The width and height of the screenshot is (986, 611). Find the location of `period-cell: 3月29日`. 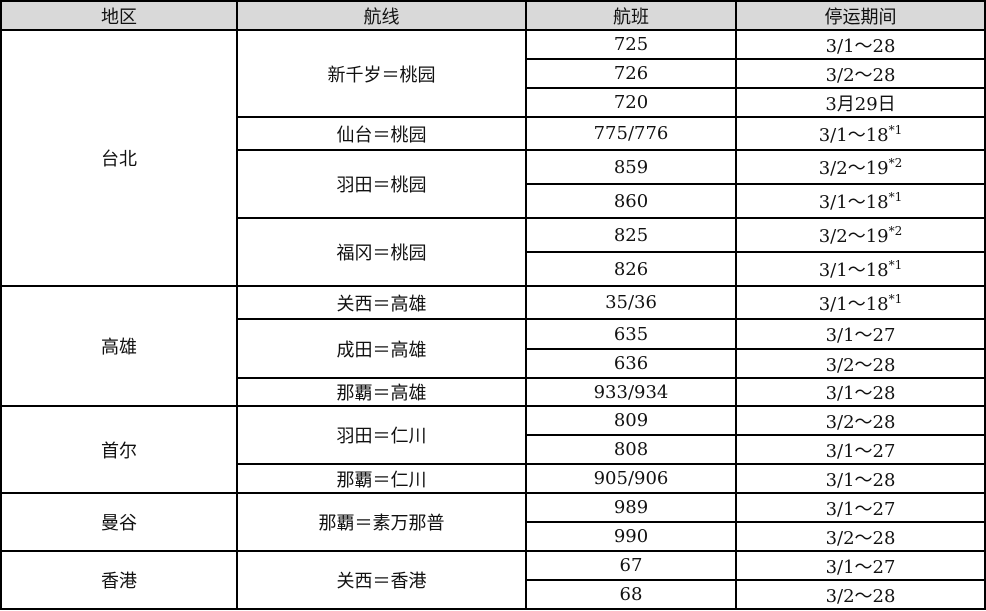

period-cell: 3月29日 is located at coordinates (860, 102).